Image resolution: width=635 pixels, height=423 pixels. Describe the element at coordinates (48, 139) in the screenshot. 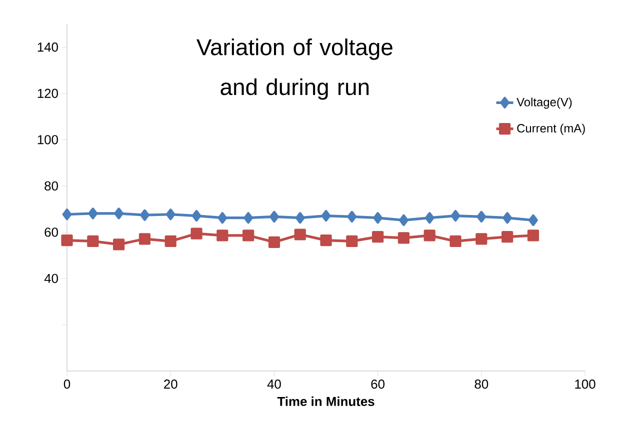

I see `y-tick-label: 100` at that location.